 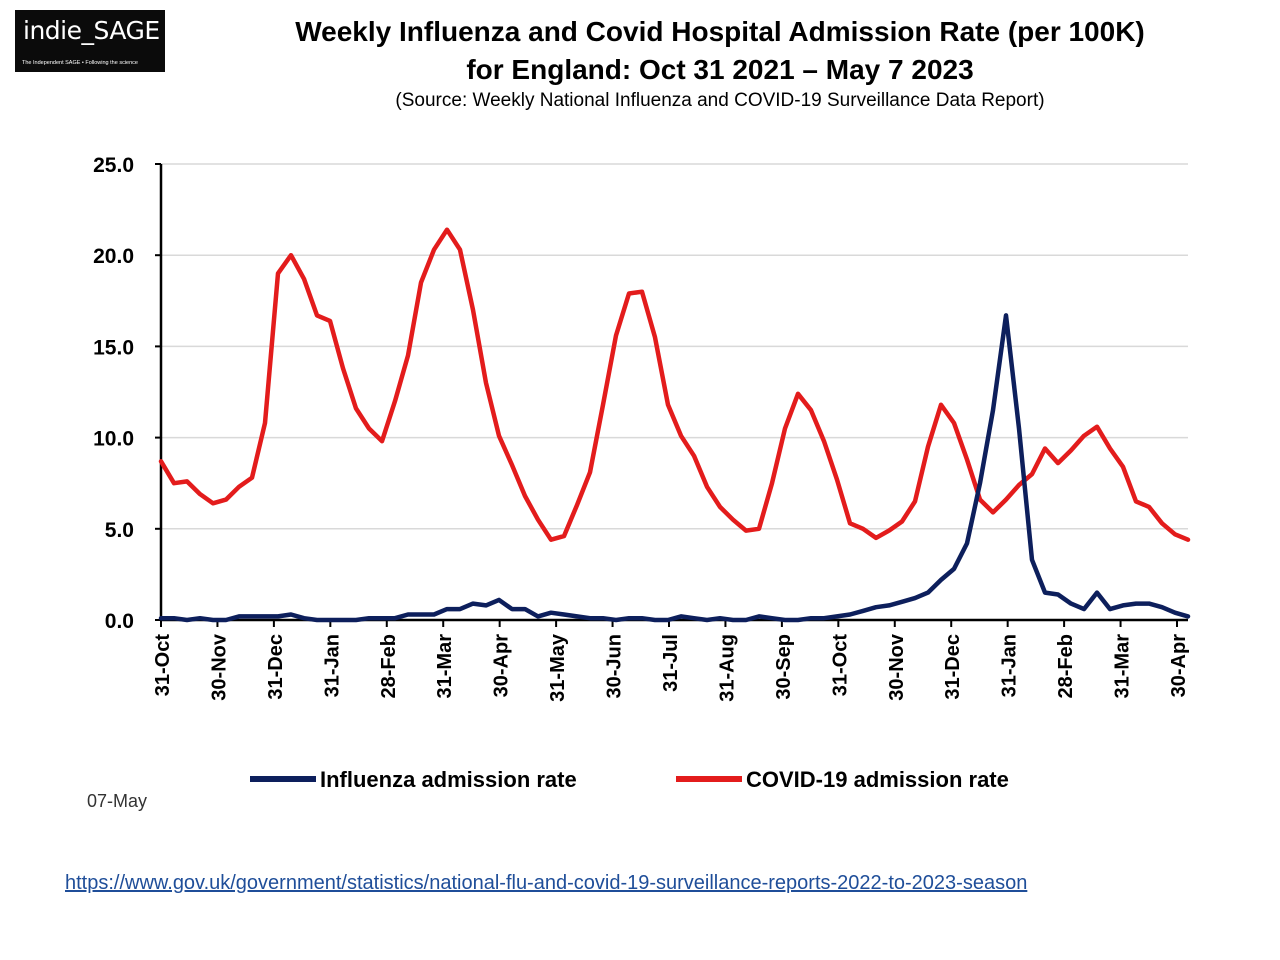 I want to click on x-tick-label: 30-Sep, so click(x=784, y=667).